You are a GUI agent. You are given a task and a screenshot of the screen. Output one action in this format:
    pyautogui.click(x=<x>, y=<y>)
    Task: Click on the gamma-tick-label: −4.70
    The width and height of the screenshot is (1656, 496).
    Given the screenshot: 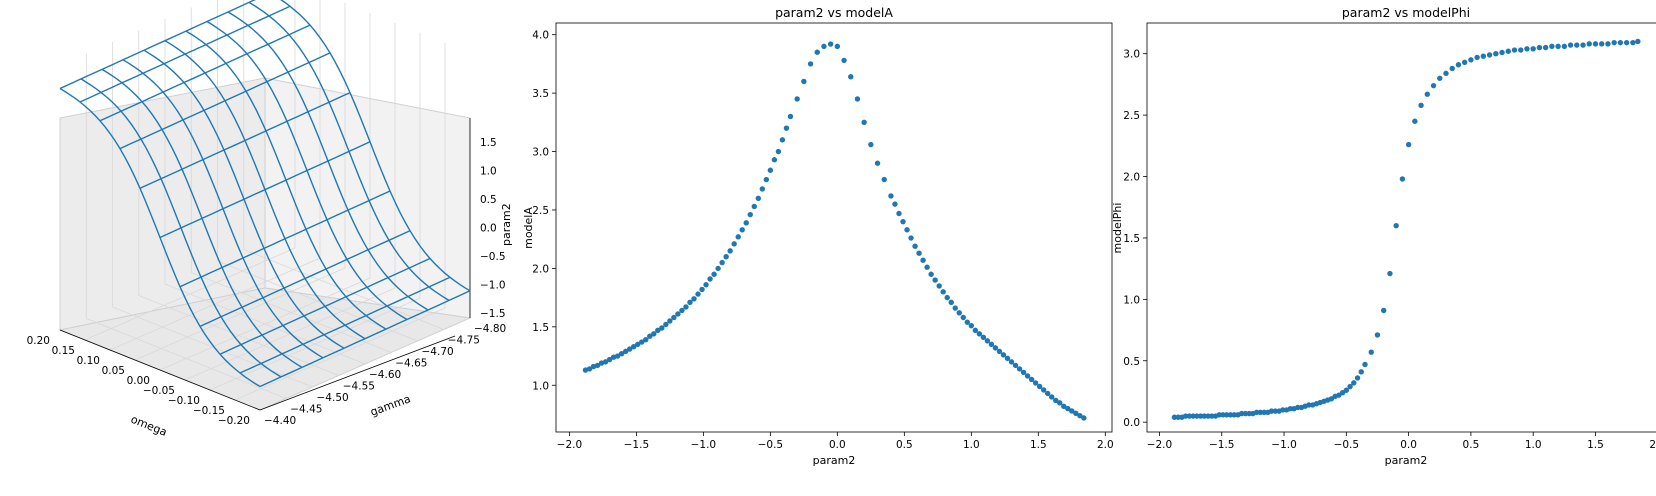 What is the action you would take?
    pyautogui.click(x=438, y=352)
    